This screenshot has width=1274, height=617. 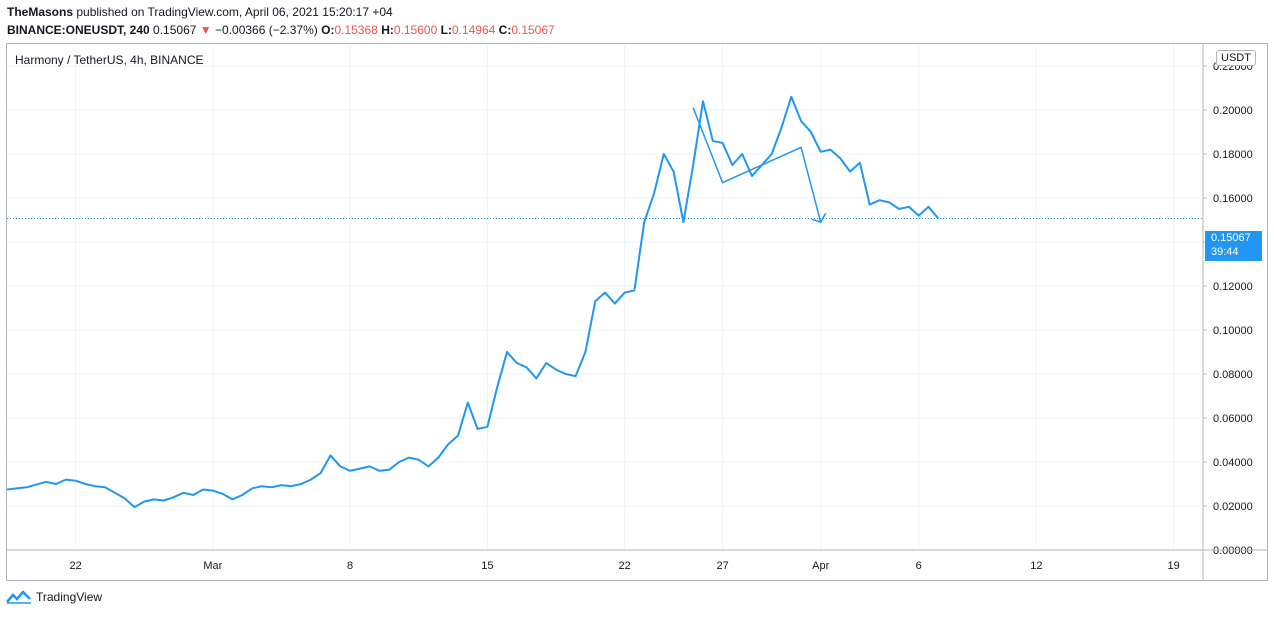 I want to click on current-price-label: 0.15067, so click(x=1231, y=238).